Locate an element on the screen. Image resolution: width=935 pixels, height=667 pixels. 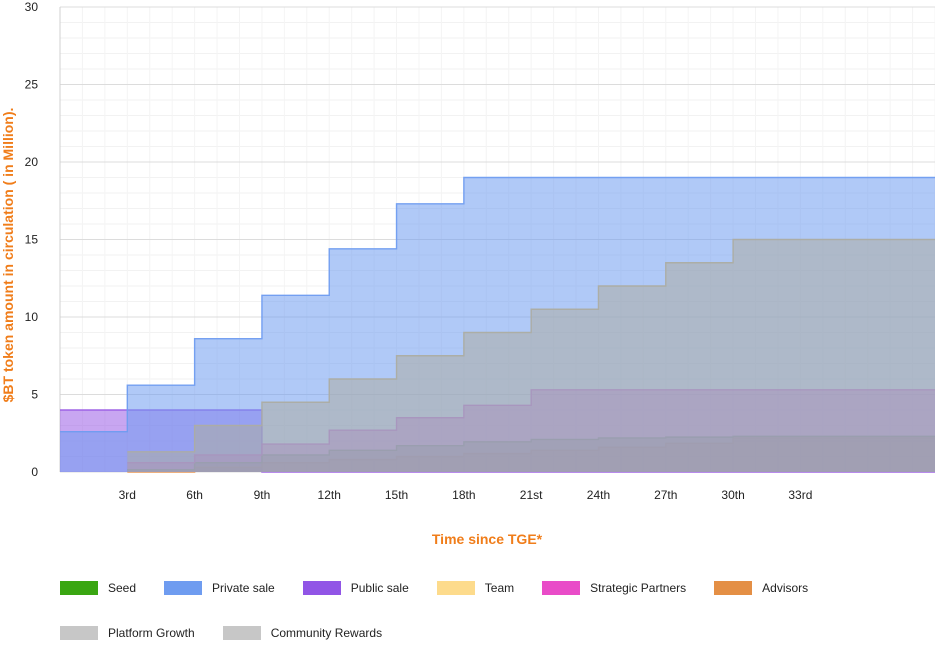
legend-label: Private sale is located at coordinates (243, 588).